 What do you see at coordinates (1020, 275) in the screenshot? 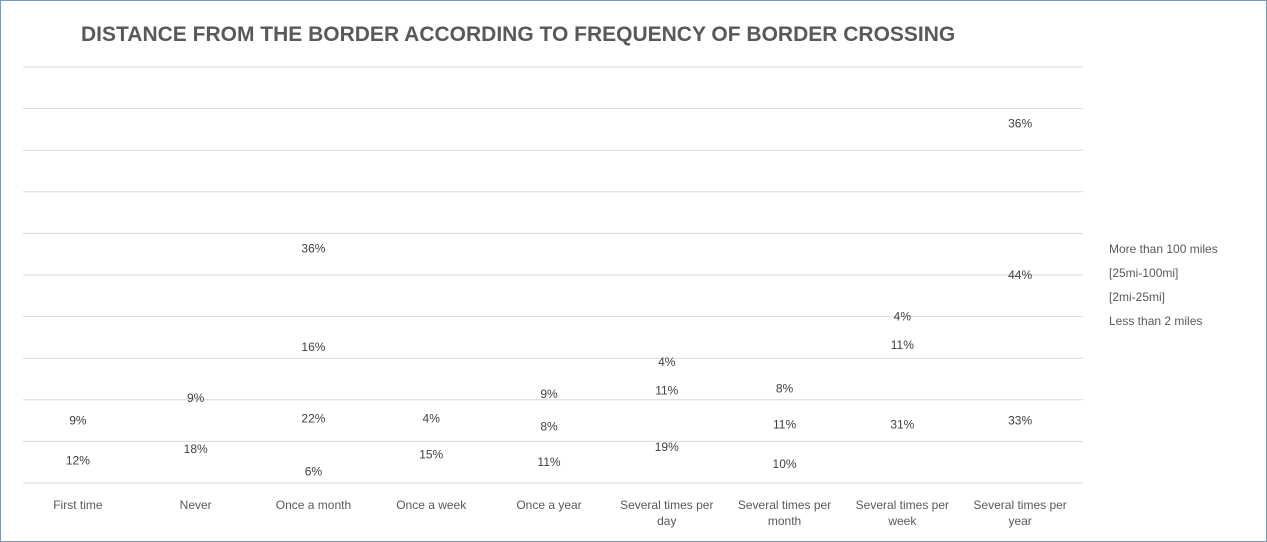
I see `data-label: 44%` at bounding box center [1020, 275].